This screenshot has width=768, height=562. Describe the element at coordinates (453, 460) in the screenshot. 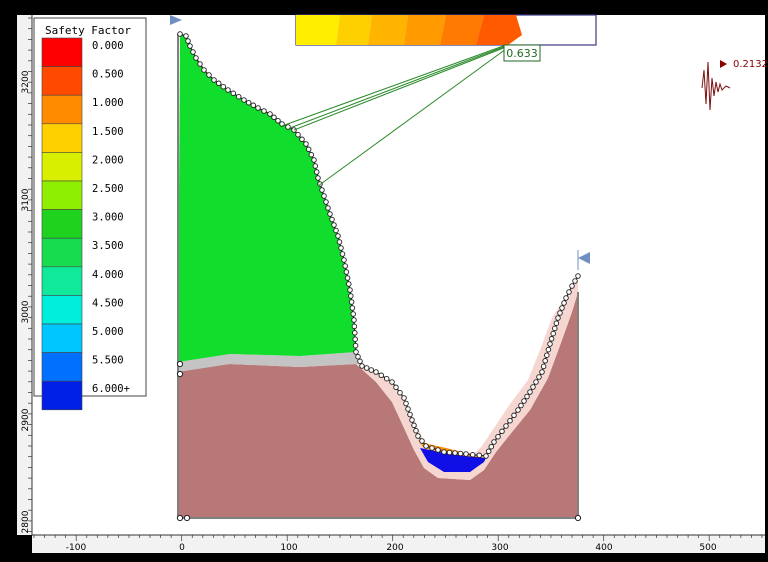

I see `critical-slip-surface` at that location.